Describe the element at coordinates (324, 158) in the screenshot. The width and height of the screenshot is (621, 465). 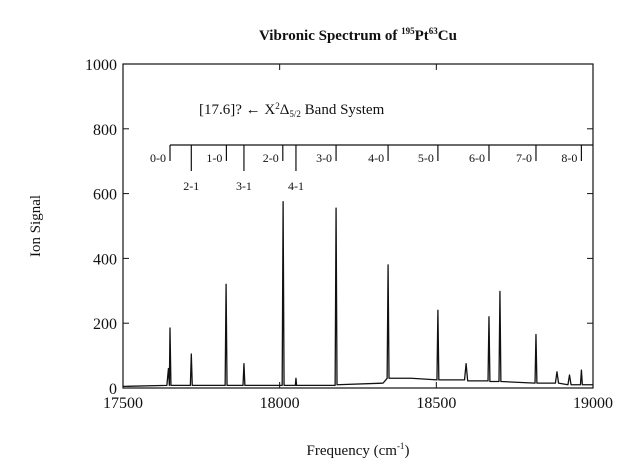
I see `band-label: 3-0` at that location.